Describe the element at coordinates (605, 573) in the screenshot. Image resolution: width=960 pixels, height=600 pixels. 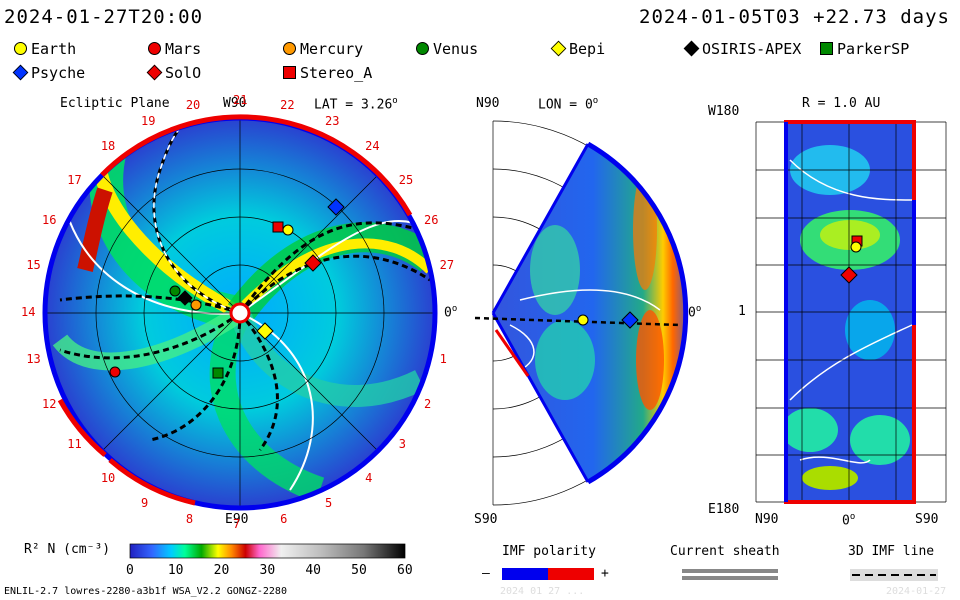
I see `imf-plus-label: +` at that location.